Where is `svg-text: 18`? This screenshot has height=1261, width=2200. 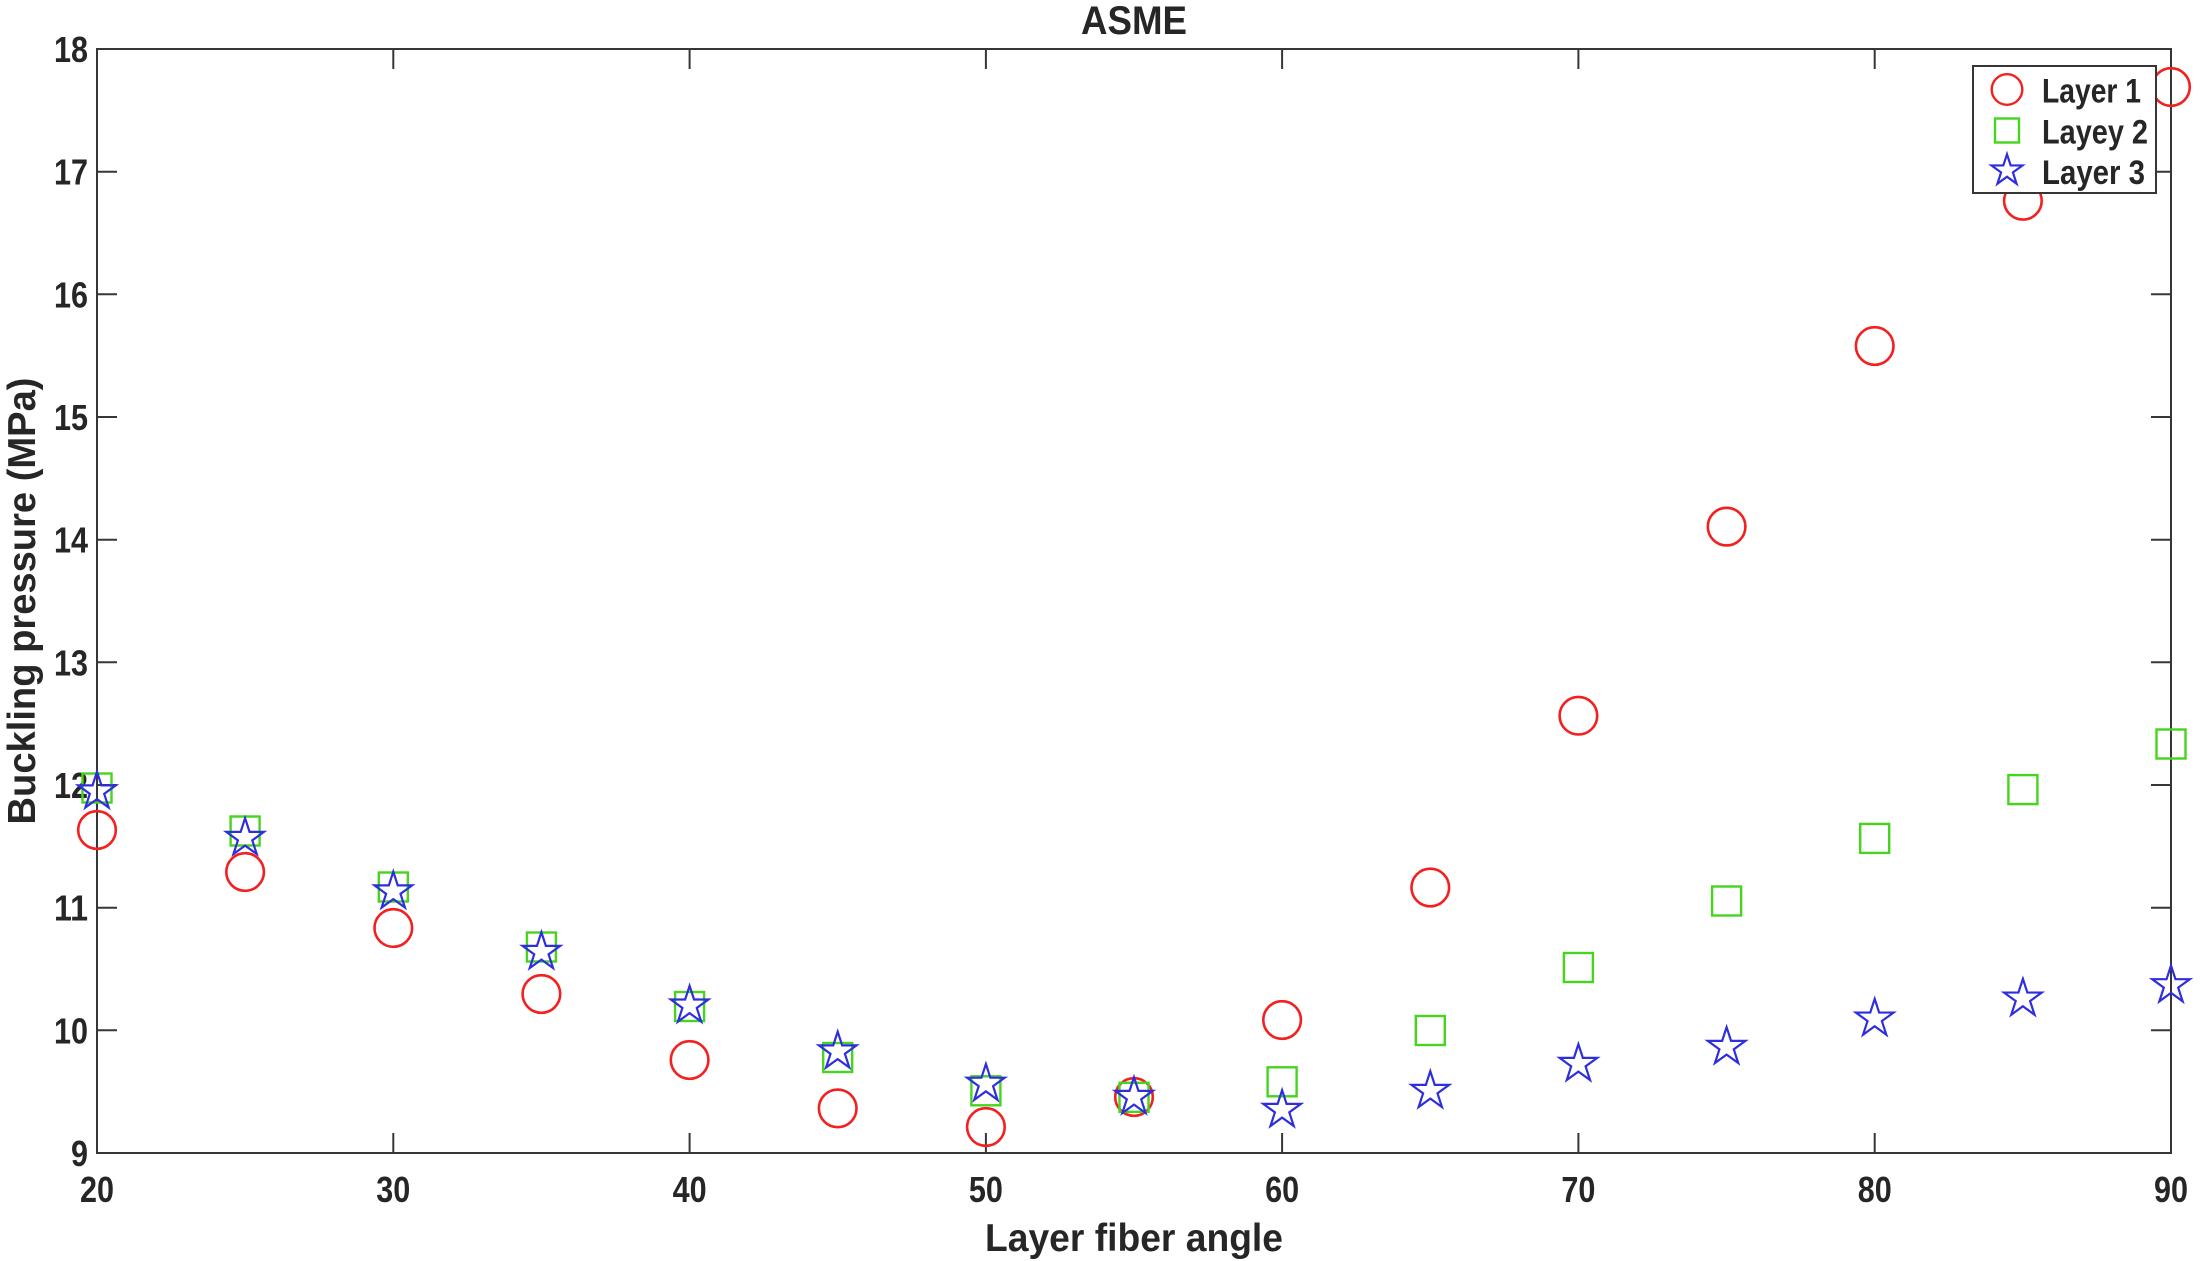 svg-text: 18 is located at coordinates (71, 49).